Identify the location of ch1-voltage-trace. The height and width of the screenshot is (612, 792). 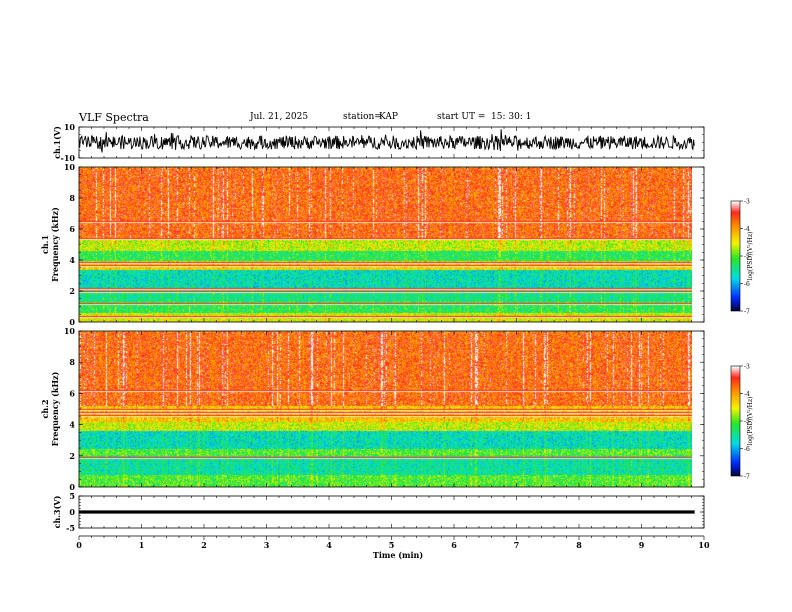
(386, 141).